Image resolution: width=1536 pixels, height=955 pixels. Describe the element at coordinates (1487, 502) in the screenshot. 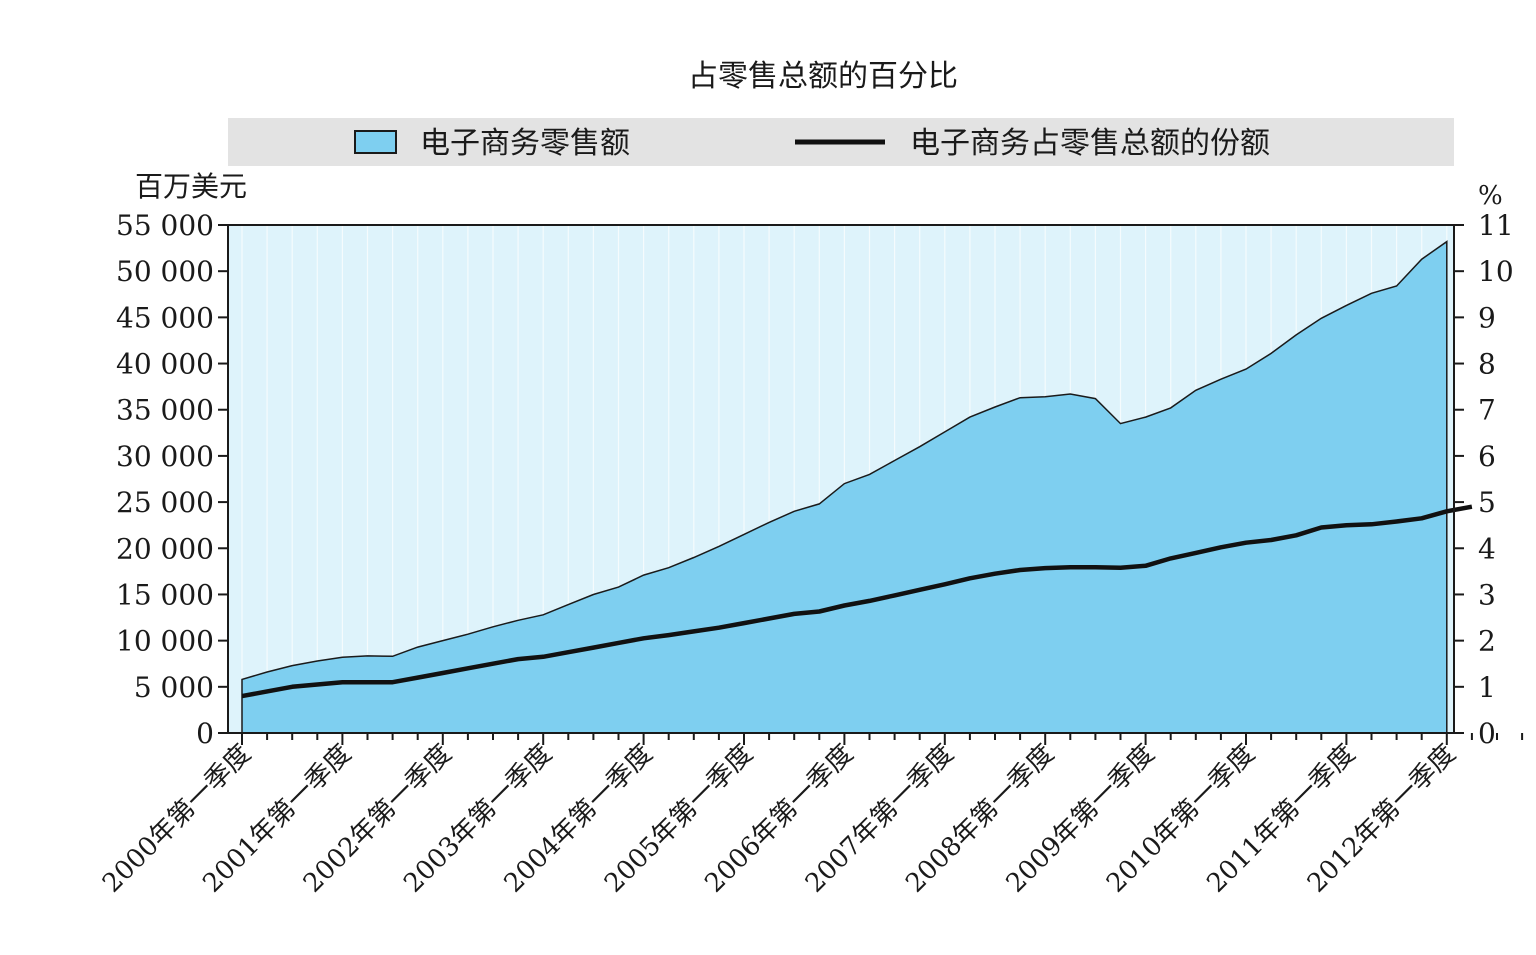

I see `right-tick-label: 5` at that location.